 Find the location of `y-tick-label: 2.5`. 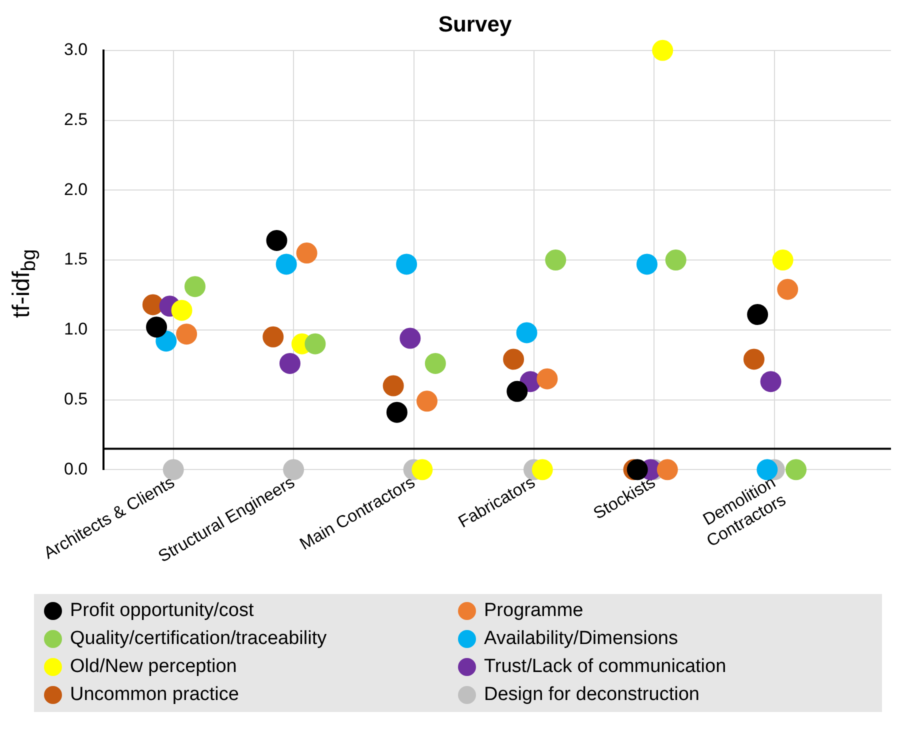

y-tick-label: 2.5 is located at coordinates (76, 119).